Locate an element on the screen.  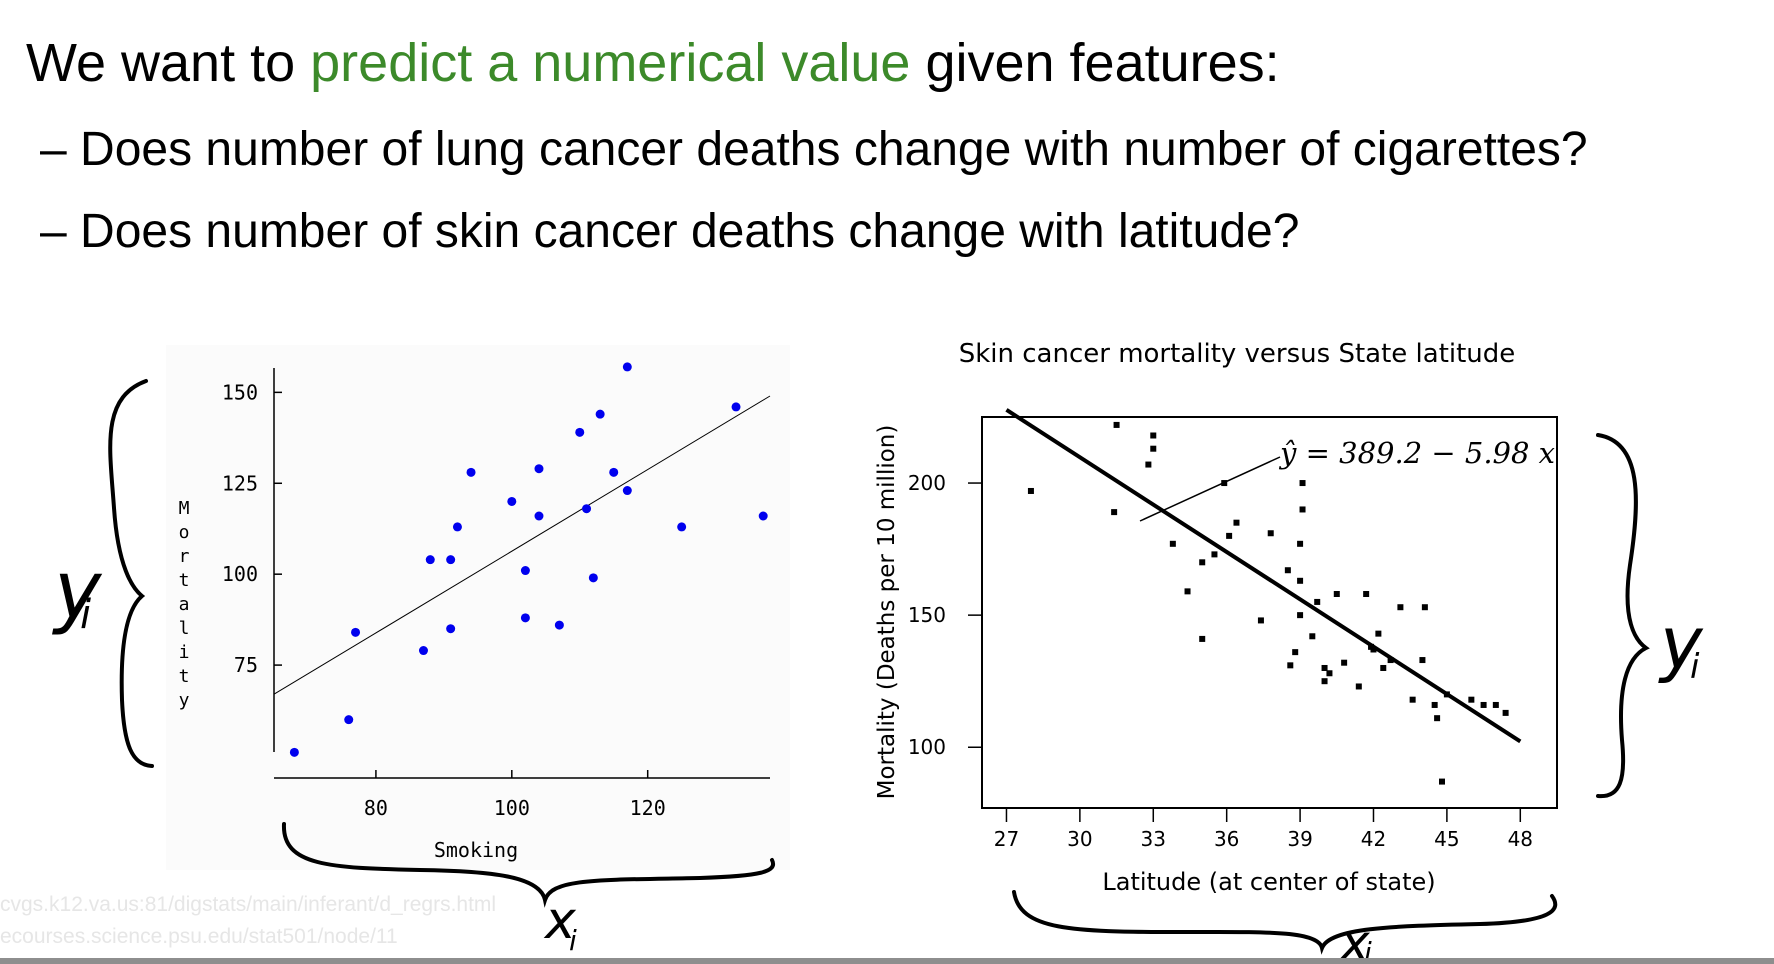
chart-right-equation: ŷ = 389.2 − 5.98 x is located at coordinates (1416, 453).